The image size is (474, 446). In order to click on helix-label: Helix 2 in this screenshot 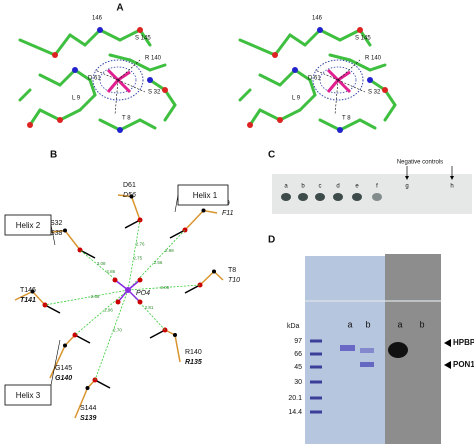, I will do `click(28, 225)`.